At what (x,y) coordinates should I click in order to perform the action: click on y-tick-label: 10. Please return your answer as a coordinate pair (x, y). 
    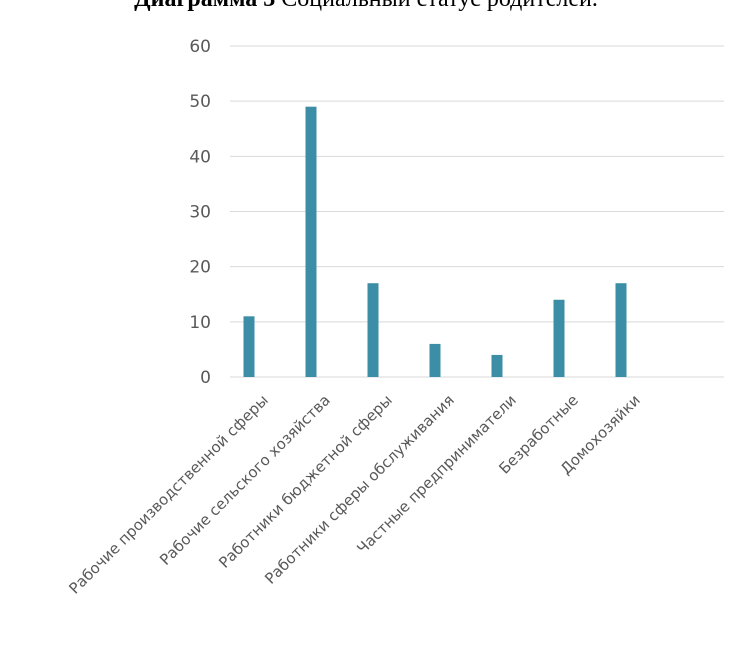
    Looking at the image, I should click on (200, 323).